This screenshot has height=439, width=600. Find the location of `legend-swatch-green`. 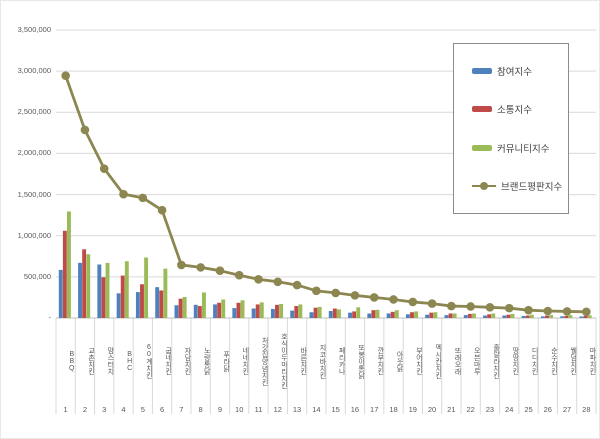

legend-swatch-green is located at coordinates (482, 147).